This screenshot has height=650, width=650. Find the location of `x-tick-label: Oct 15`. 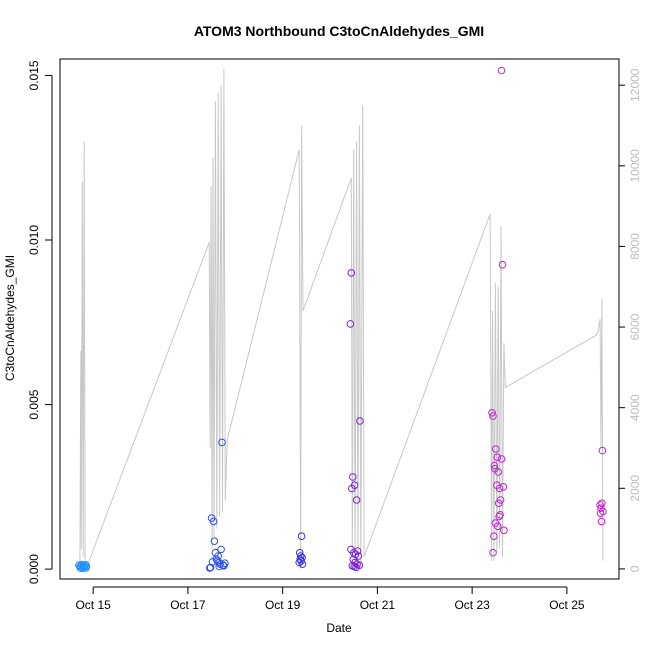

x-tick-label: Oct 15 is located at coordinates (93, 605).